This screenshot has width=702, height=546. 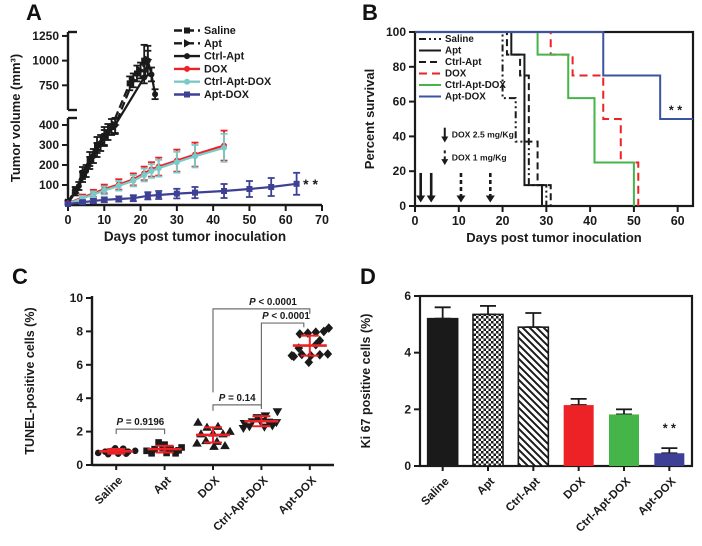 I want to click on bar-Apt, so click(x=488, y=388).